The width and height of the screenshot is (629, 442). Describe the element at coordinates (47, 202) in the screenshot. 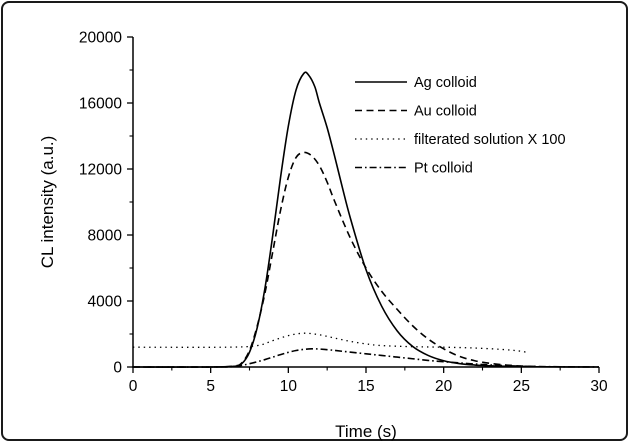

I see `y-axis-title: CL intensity (a.u.)` at that location.